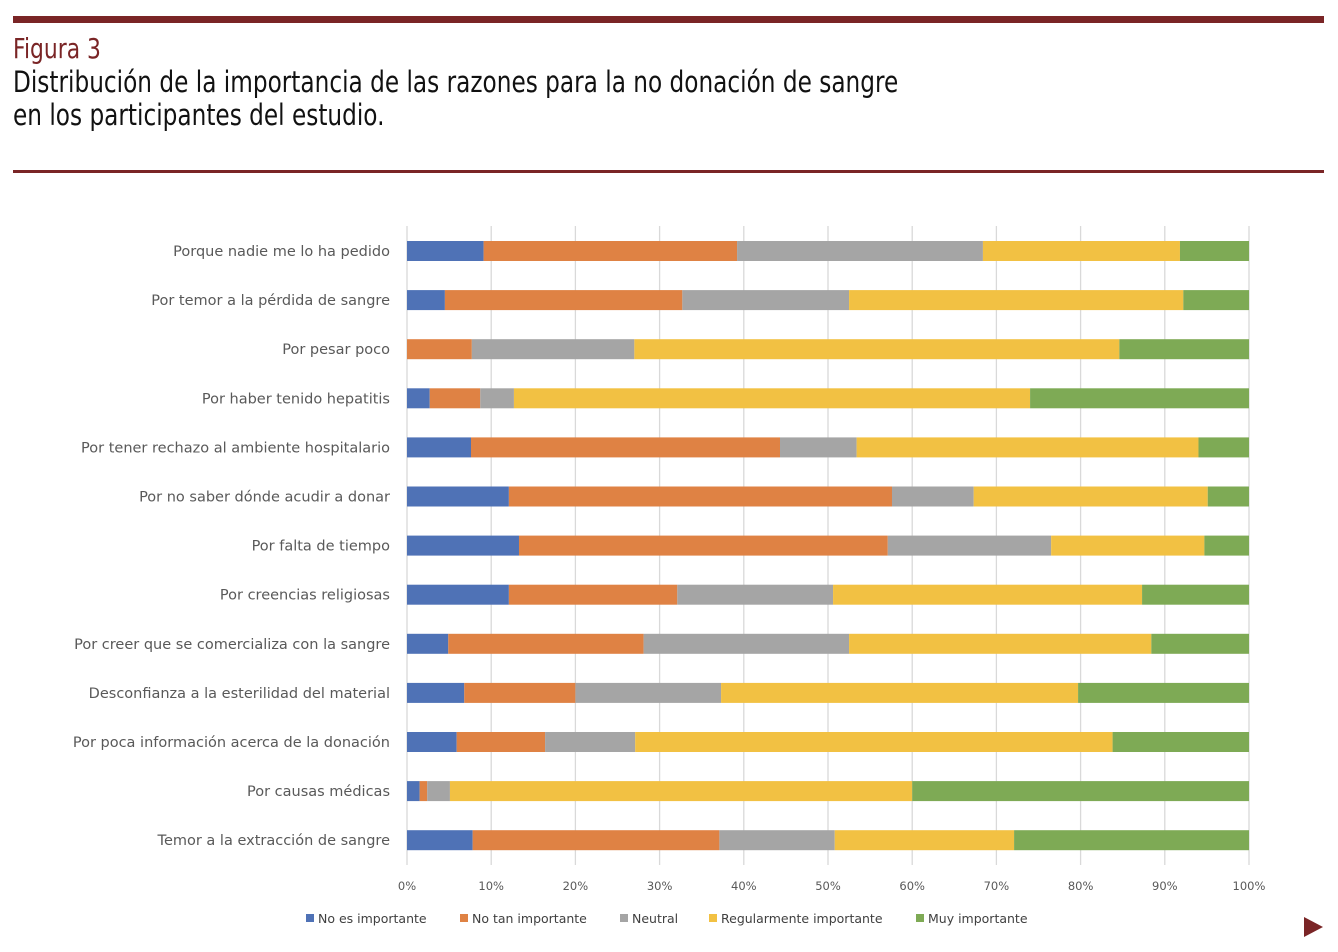 Image resolution: width=1338 pixels, height=952 pixels. What do you see at coordinates (912, 886) in the screenshot?
I see `x-tick-label: 60%` at bounding box center [912, 886].